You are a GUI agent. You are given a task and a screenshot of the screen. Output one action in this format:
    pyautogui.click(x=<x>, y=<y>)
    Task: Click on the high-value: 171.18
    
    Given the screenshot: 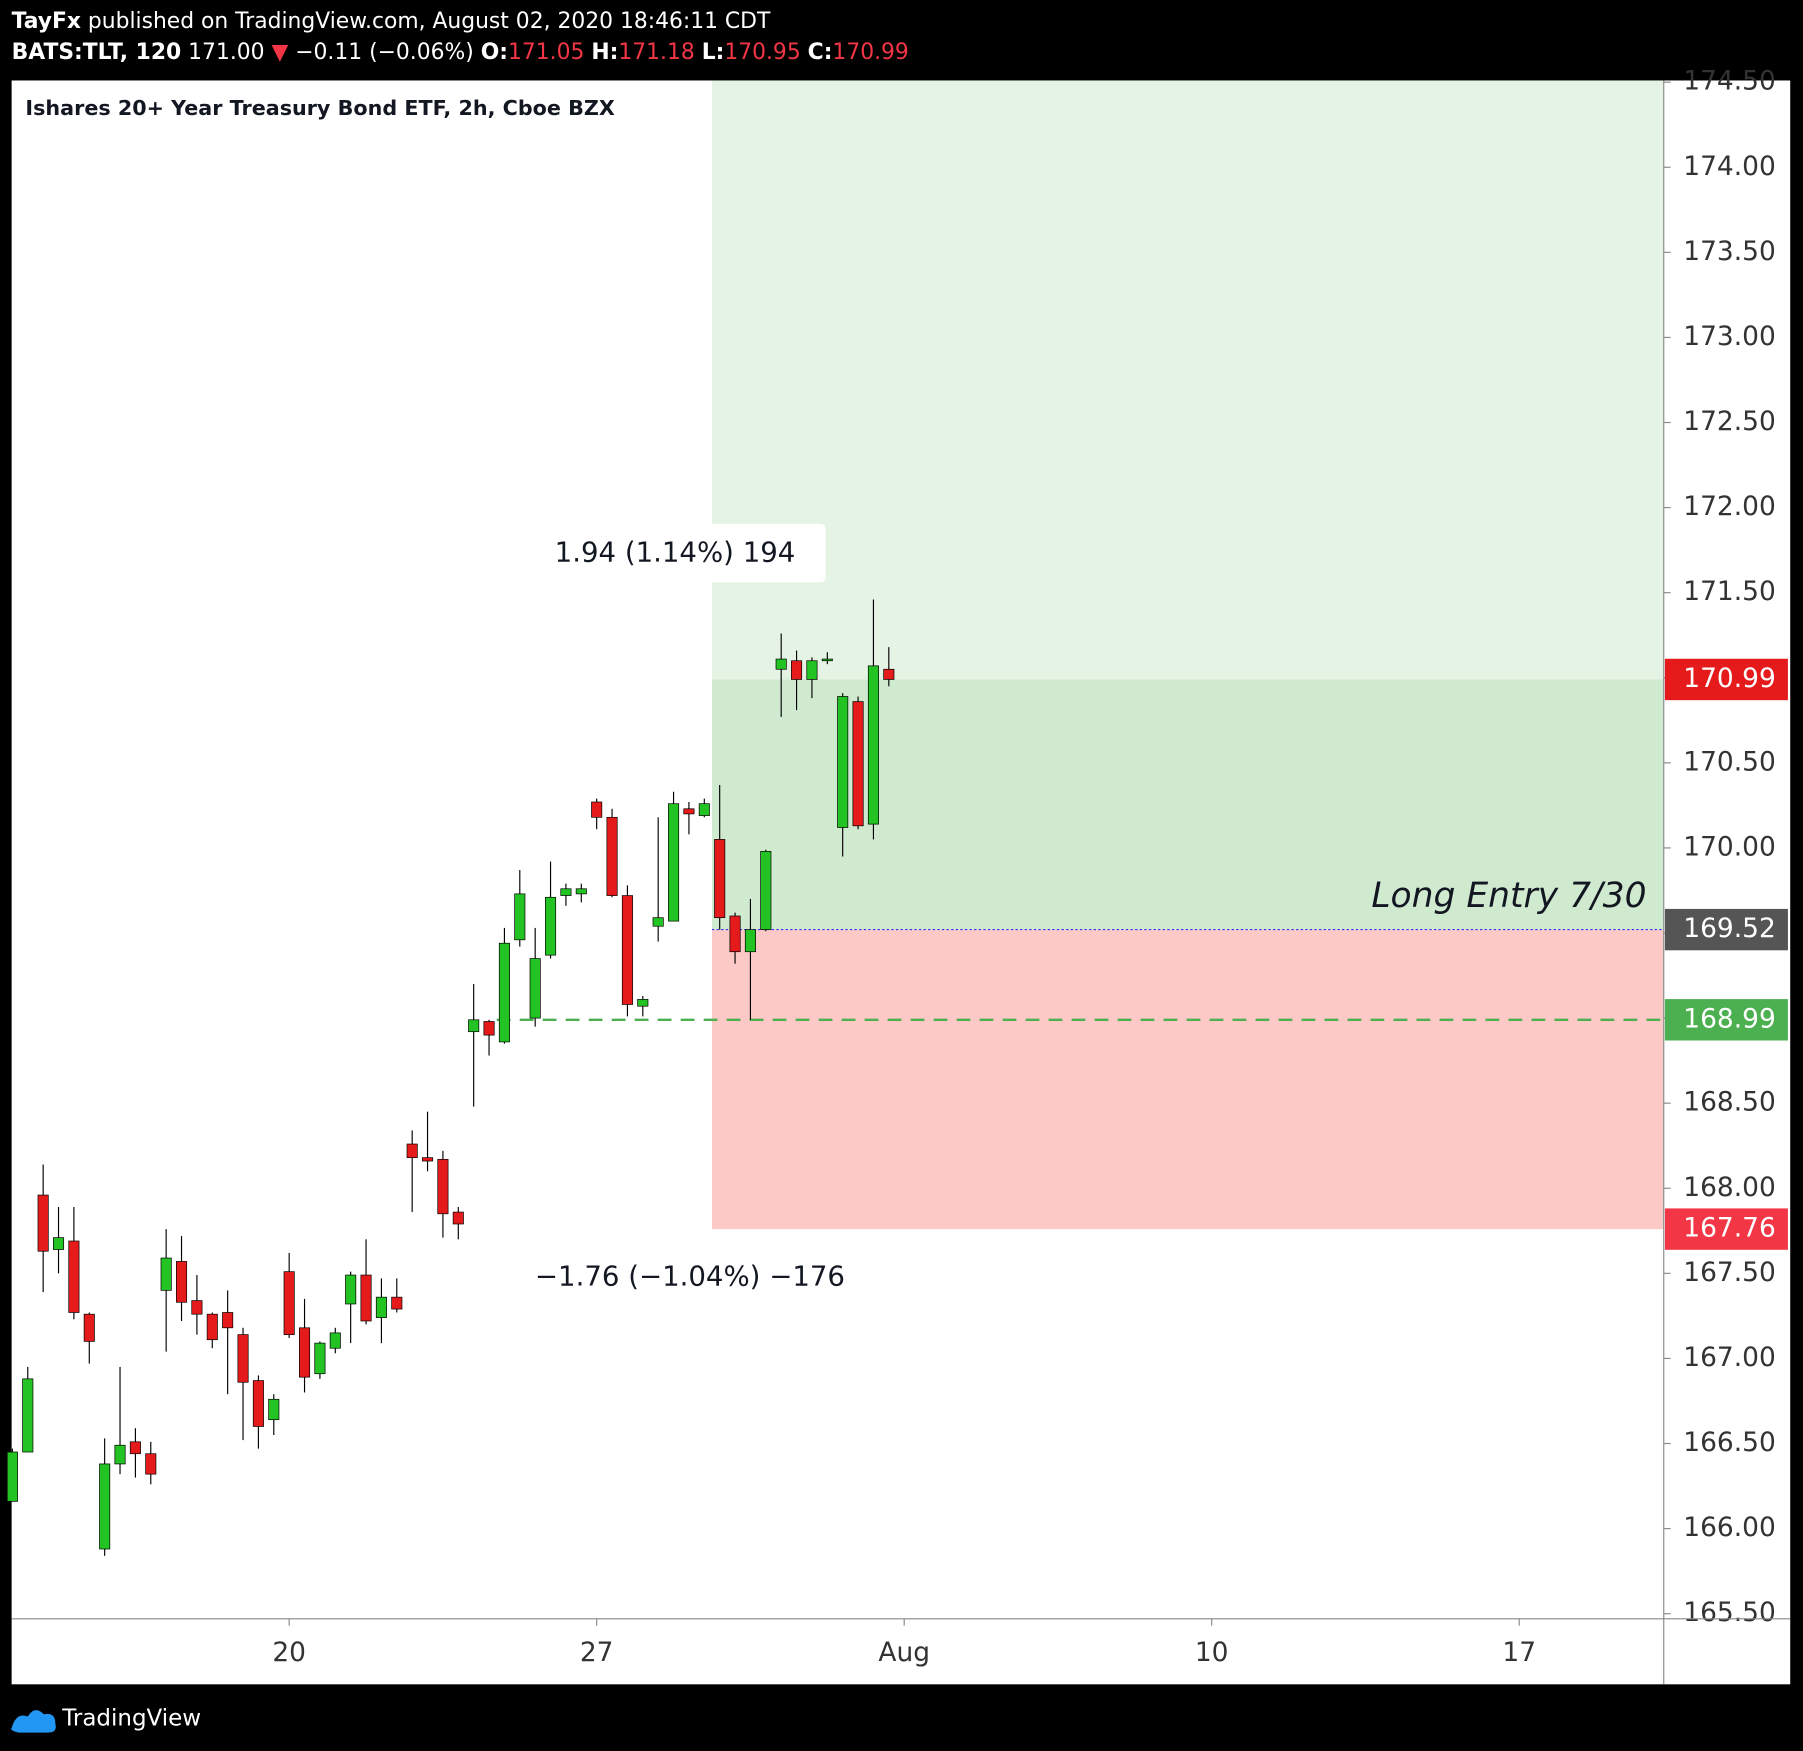 What is the action you would take?
    pyautogui.click(x=656, y=52)
    